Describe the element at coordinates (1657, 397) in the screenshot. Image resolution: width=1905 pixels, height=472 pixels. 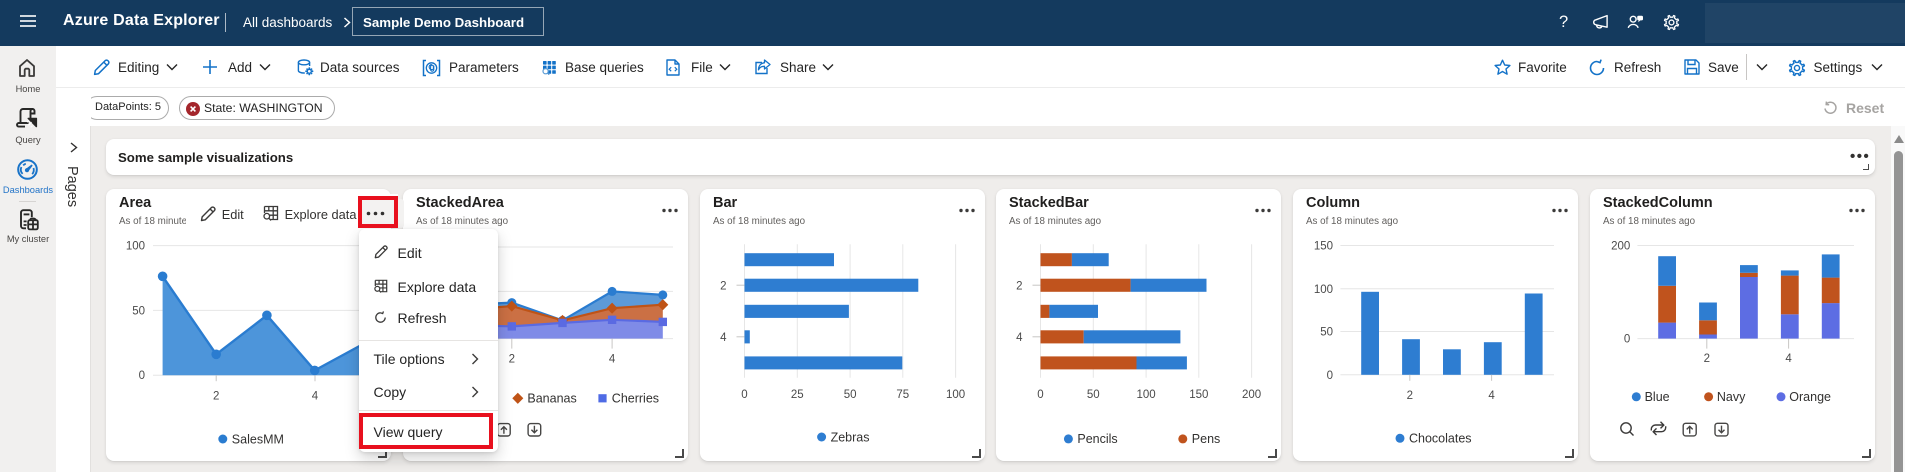
I see `svg-text: Blue` at that location.